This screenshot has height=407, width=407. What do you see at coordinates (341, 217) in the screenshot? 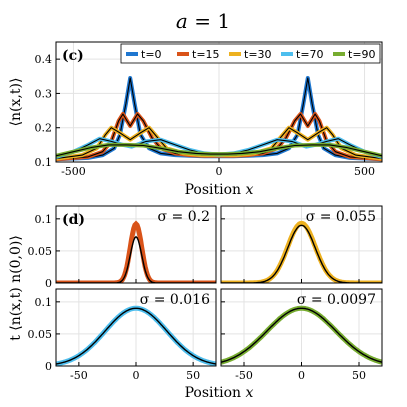
I see `subplot-sigma-label: σ = 0.055` at bounding box center [341, 217].